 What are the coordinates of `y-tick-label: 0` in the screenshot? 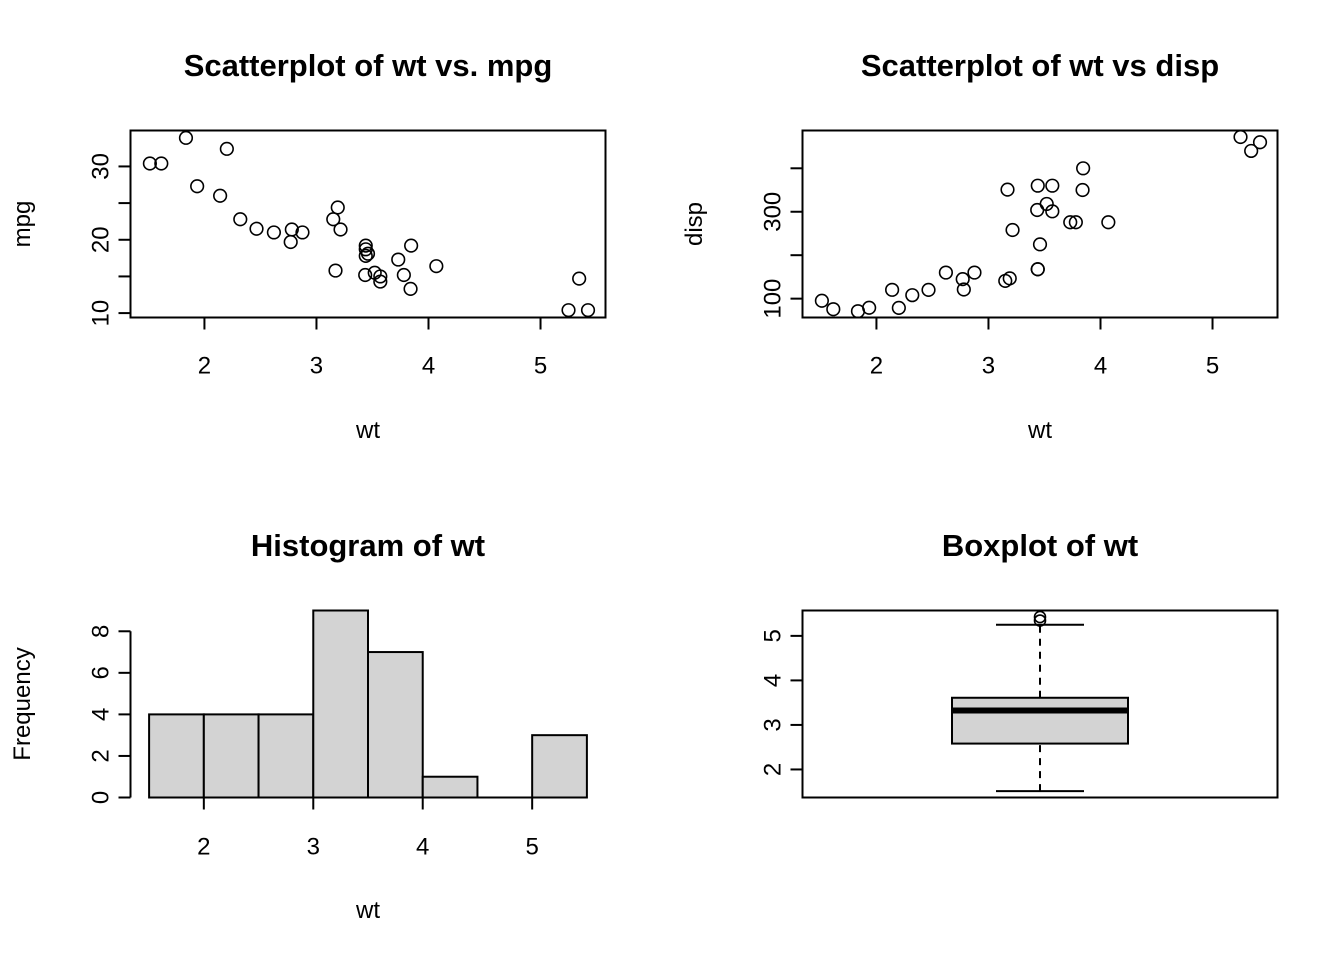 It's located at (101, 797).